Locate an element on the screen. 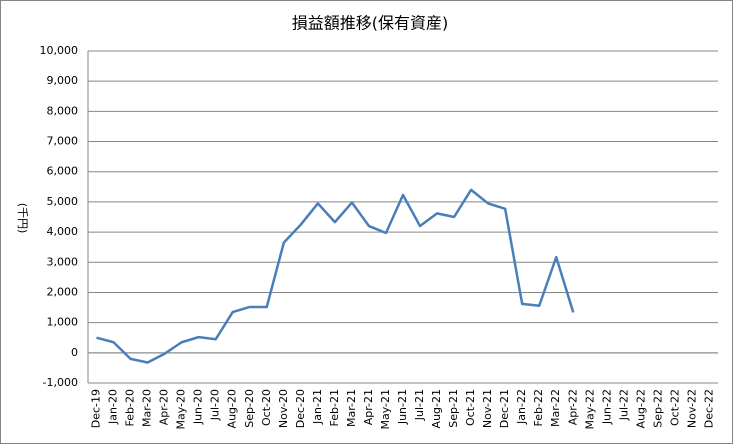  x-tick-label: Nov-20 is located at coordinates (283, 408).